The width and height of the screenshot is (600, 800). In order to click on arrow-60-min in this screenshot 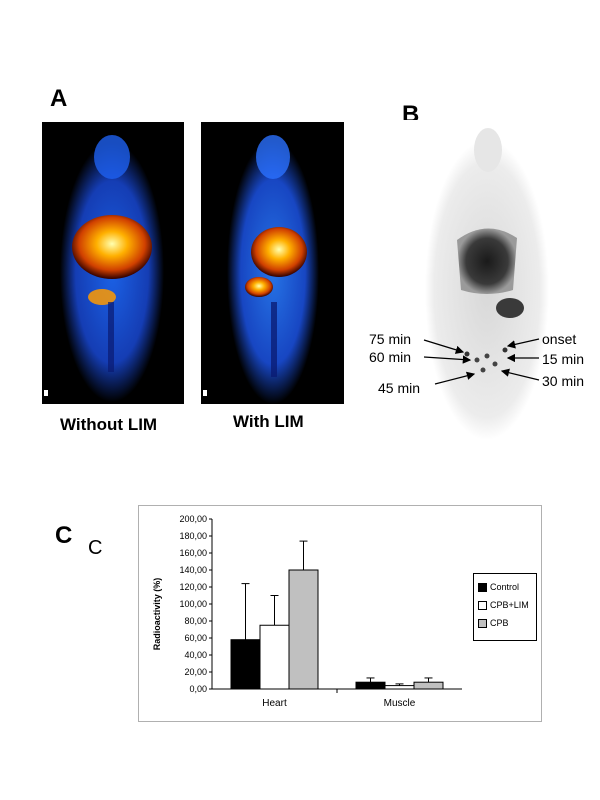, I will do `click(447, 359)`.